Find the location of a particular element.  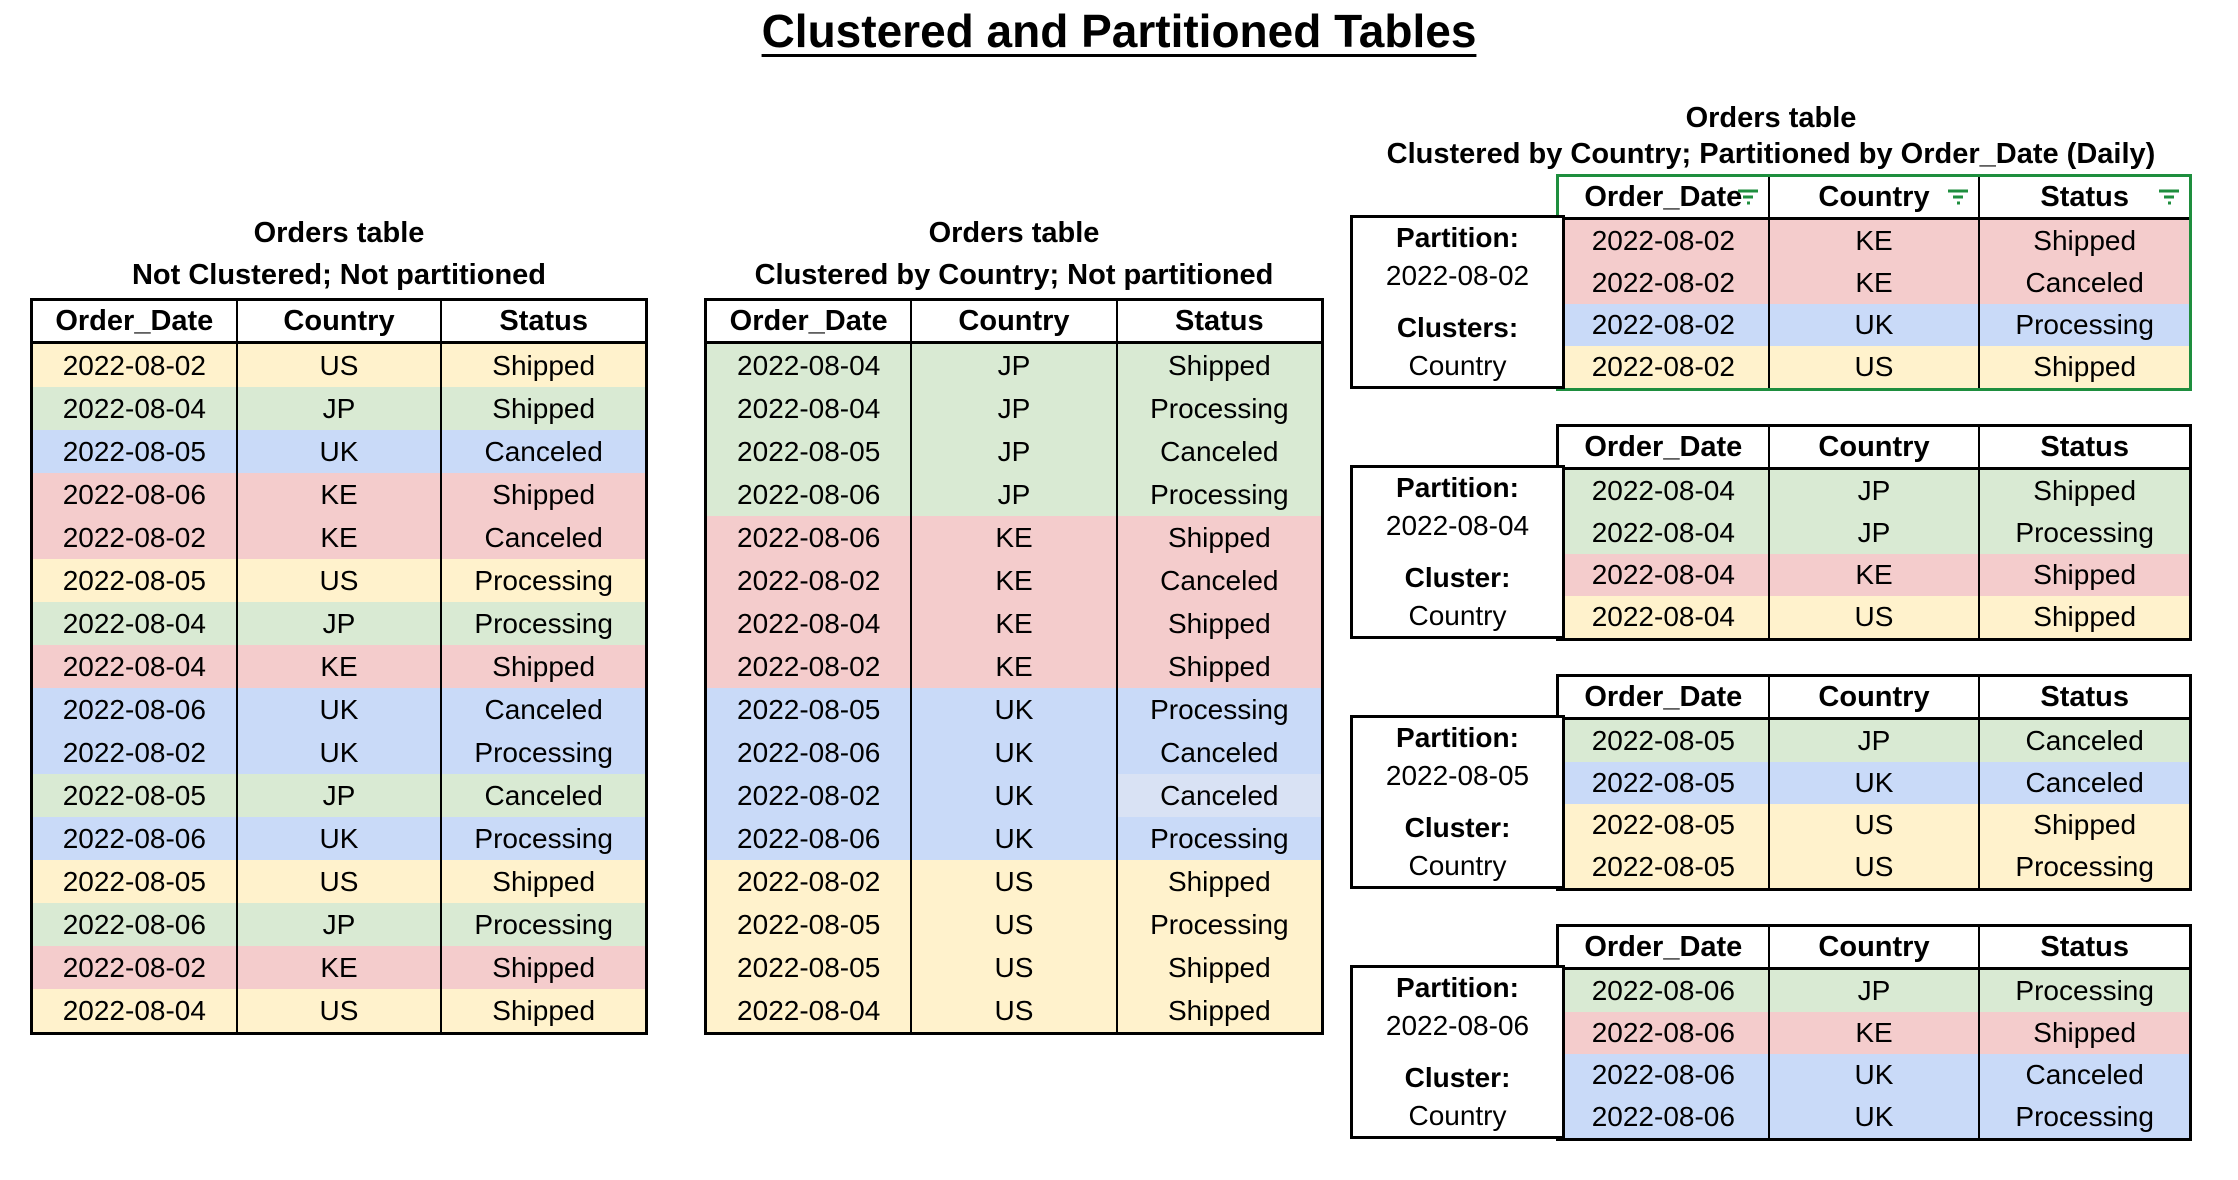

table-row: 2022-08-05 US Processing is located at coordinates (1874, 867).